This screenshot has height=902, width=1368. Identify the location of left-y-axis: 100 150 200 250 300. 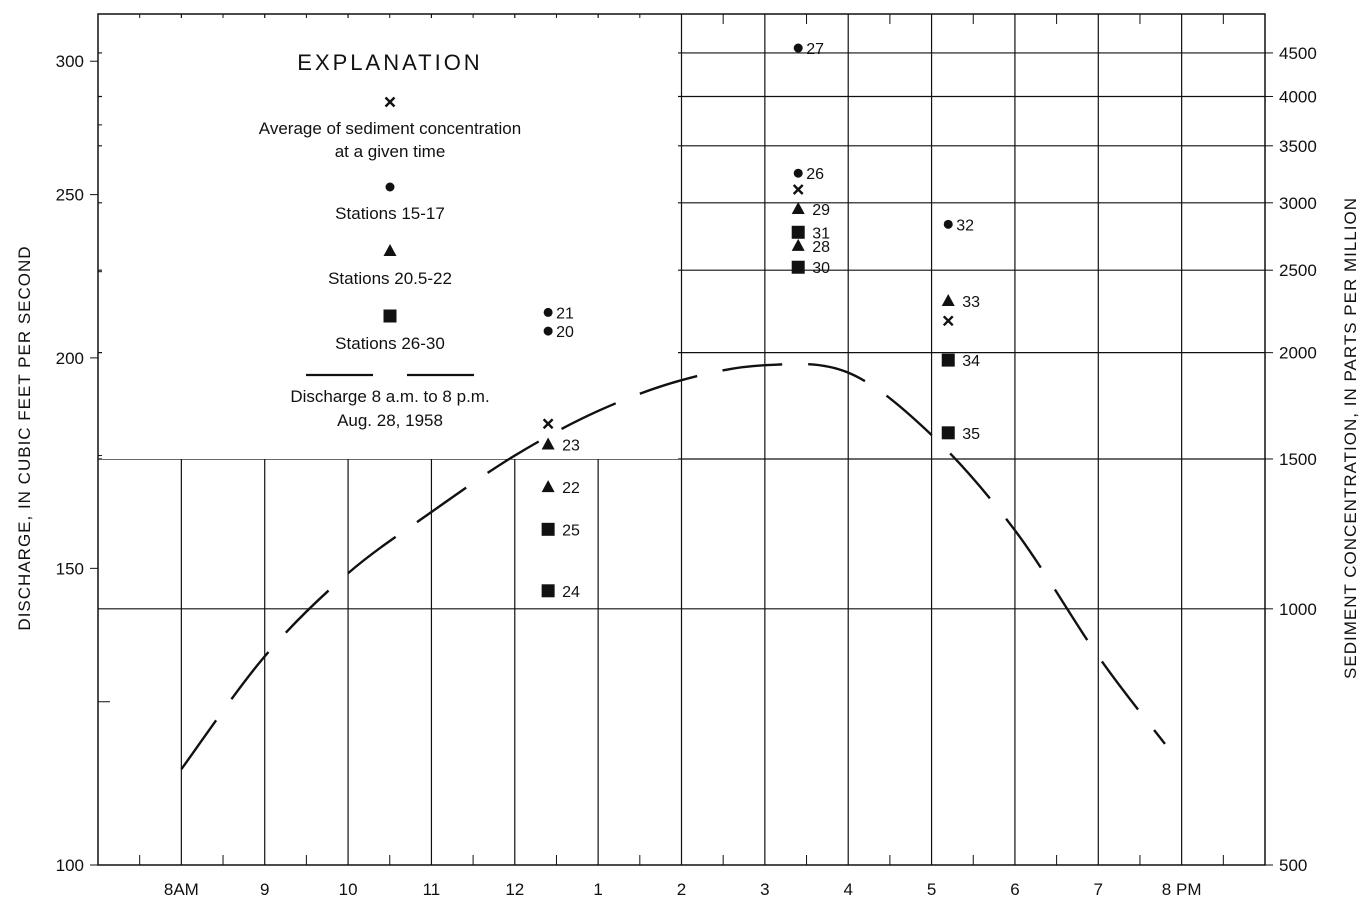
(83, 463).